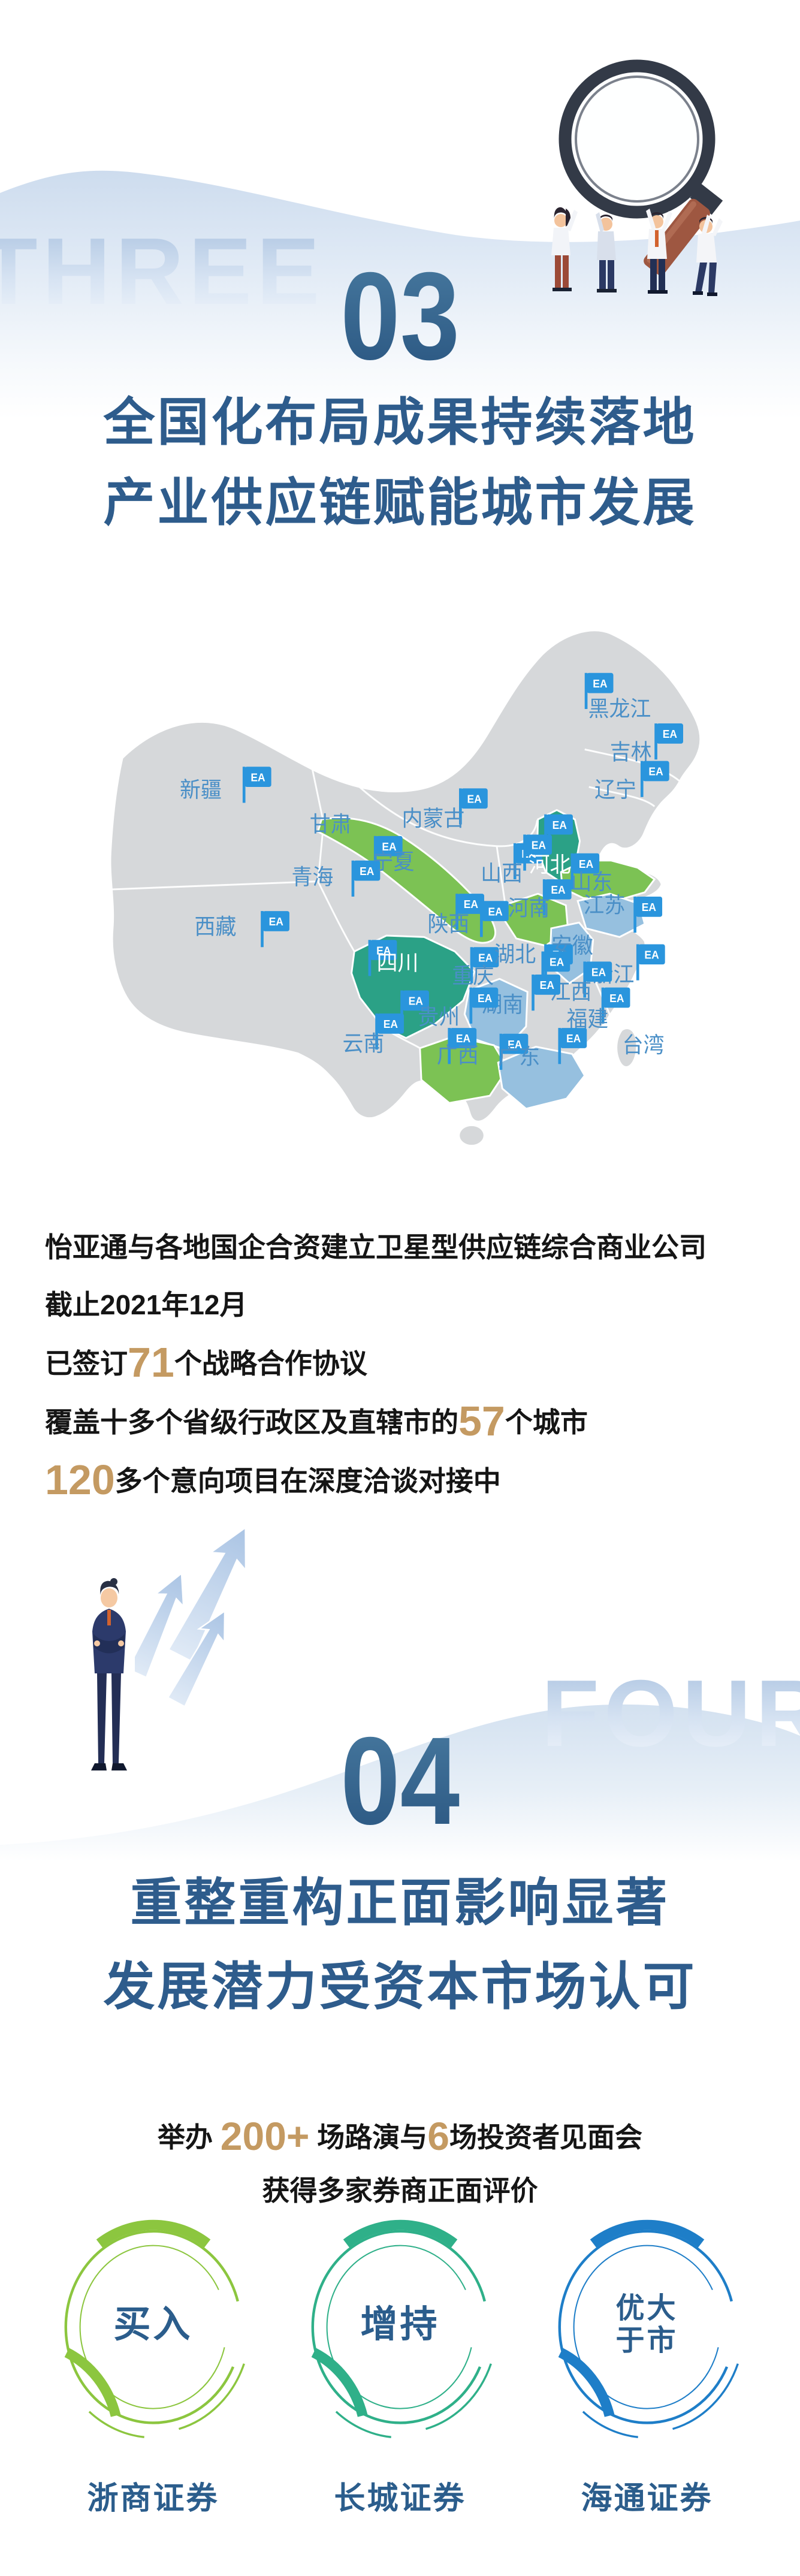 The width and height of the screenshot is (800, 2576). I want to click on arrow-icon, so click(191, 1616).